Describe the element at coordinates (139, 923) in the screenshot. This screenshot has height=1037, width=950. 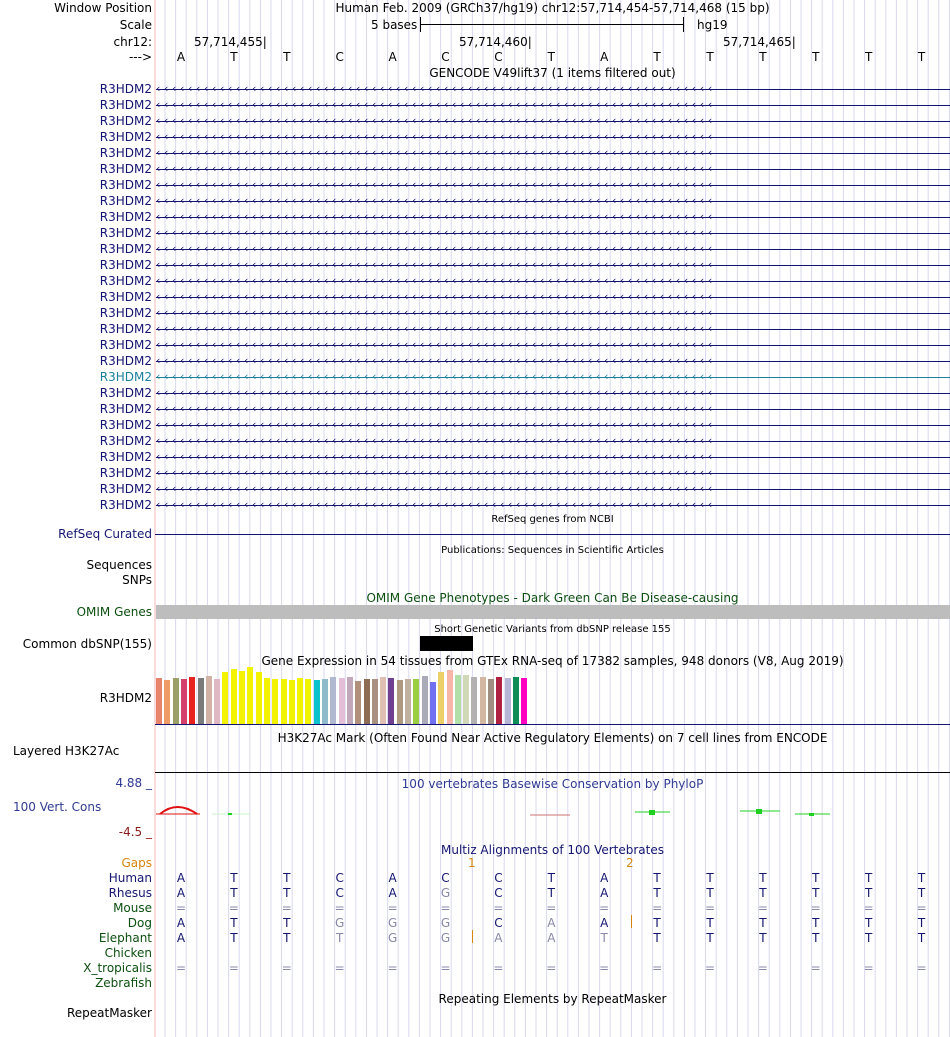
I see `species-label: Dog` at that location.